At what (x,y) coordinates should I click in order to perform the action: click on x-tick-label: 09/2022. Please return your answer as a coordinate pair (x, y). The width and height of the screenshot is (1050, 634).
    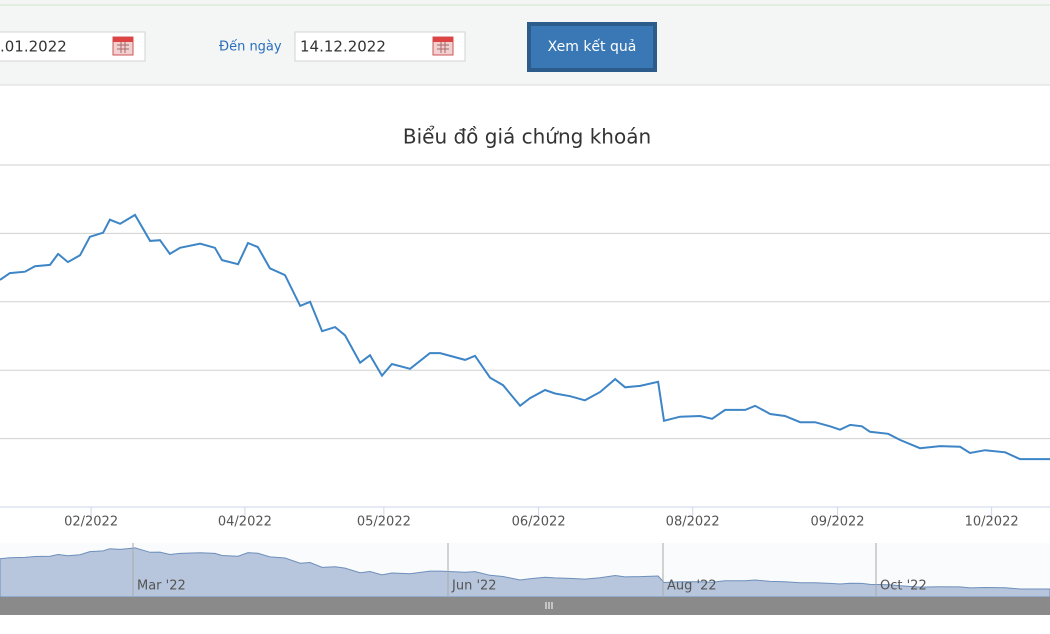
    Looking at the image, I should click on (838, 522).